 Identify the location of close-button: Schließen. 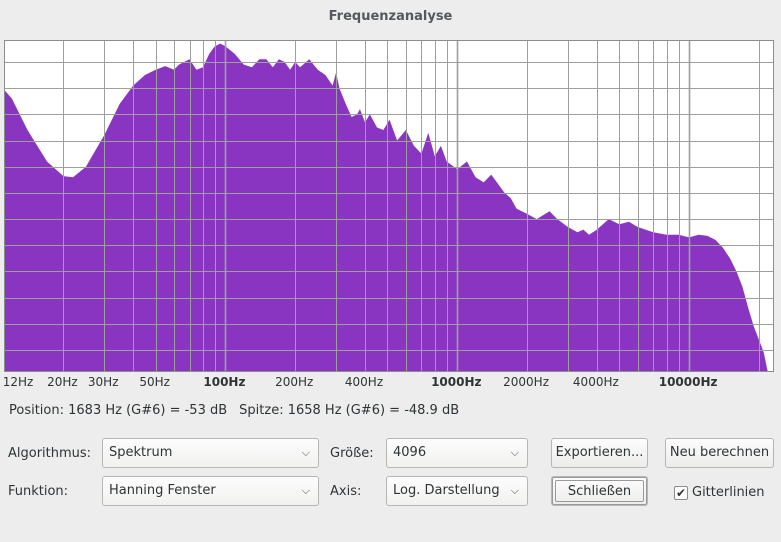
(599, 491).